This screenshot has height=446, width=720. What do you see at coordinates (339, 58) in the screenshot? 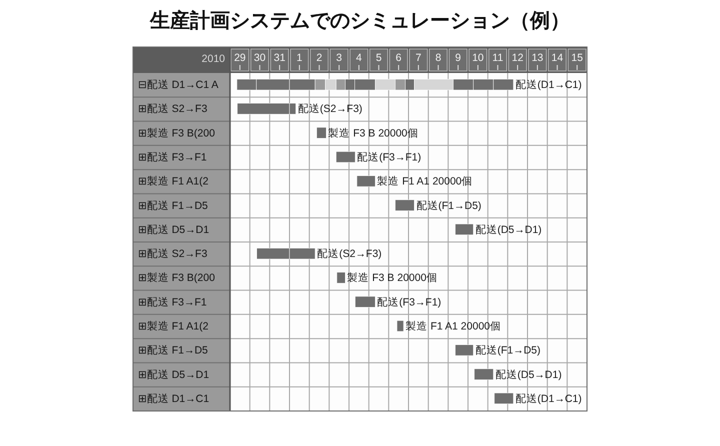
I see `x-tick-label: 3` at bounding box center [339, 58].